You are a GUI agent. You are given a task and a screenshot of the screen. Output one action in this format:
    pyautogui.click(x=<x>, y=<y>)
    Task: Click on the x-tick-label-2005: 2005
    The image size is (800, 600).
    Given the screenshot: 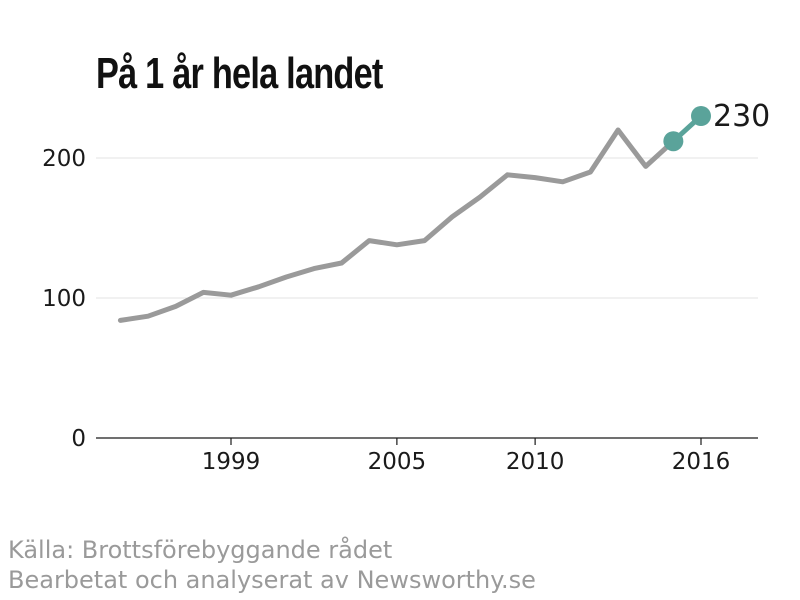 What is the action you would take?
    pyautogui.click(x=397, y=462)
    